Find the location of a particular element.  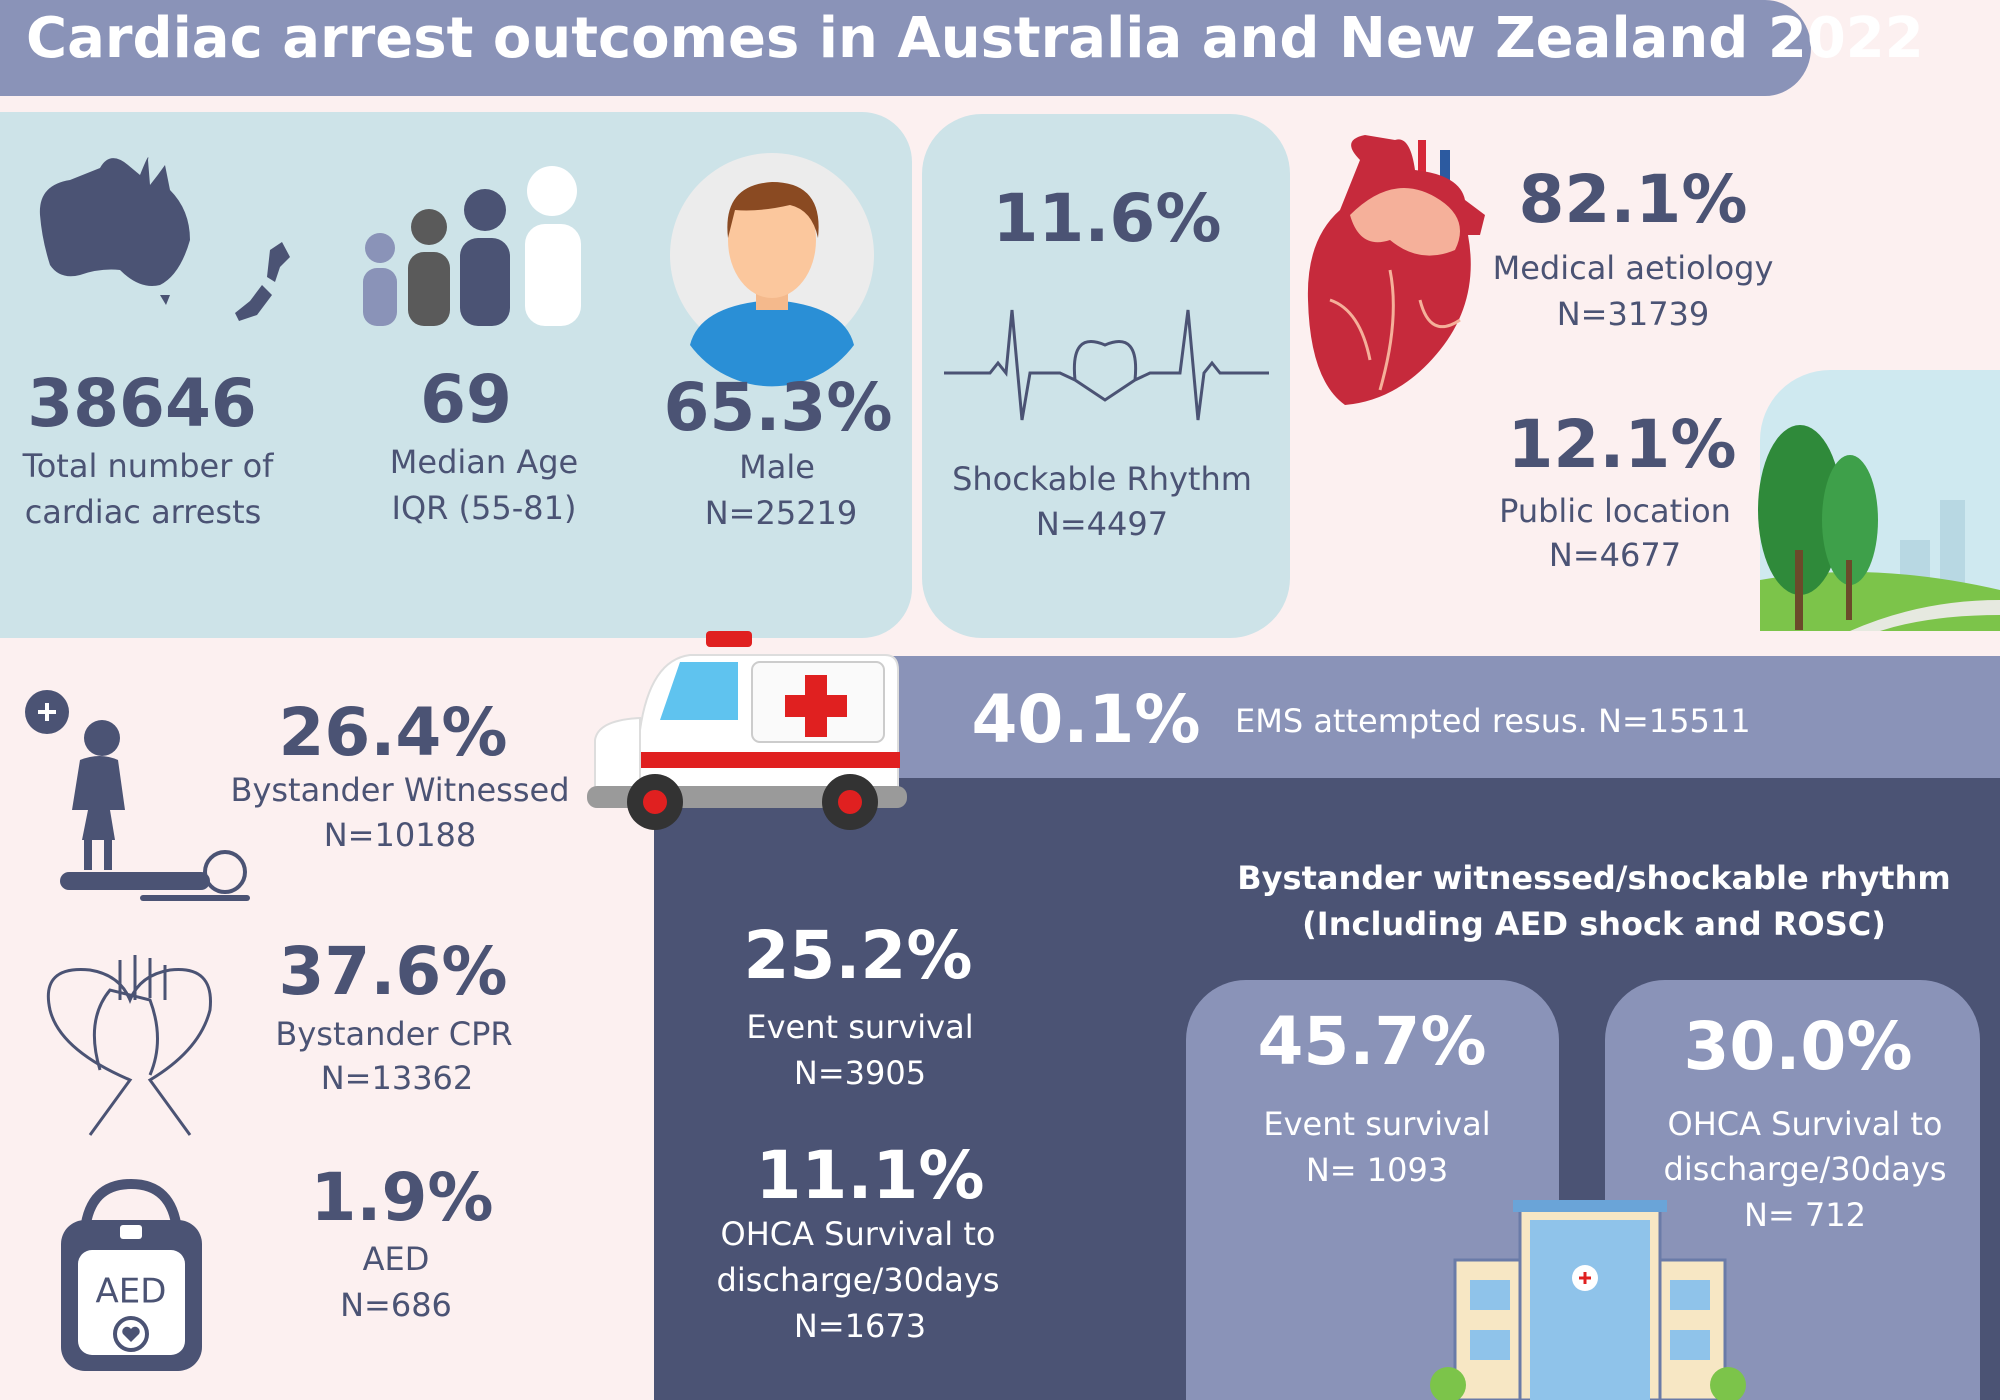

stat-label: N=13362 is located at coordinates (397, 1078).